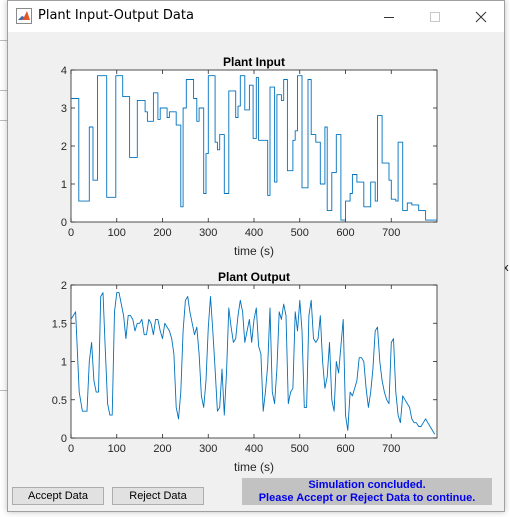 This screenshot has height=517, width=510. I want to click on y-tick-label: 3, so click(64, 109).